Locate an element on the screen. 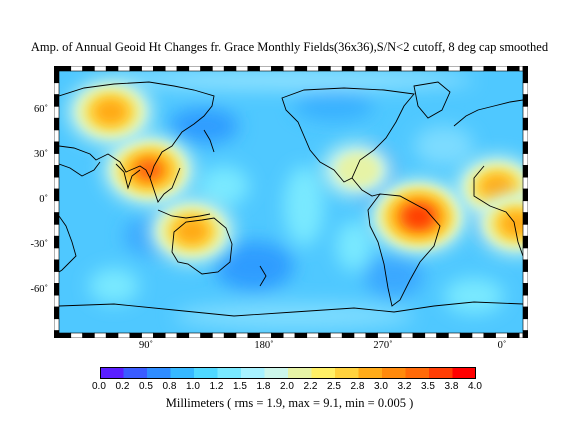 This screenshot has width=579, height=448. lat-label-30: 30˚ is located at coordinates (41, 154).